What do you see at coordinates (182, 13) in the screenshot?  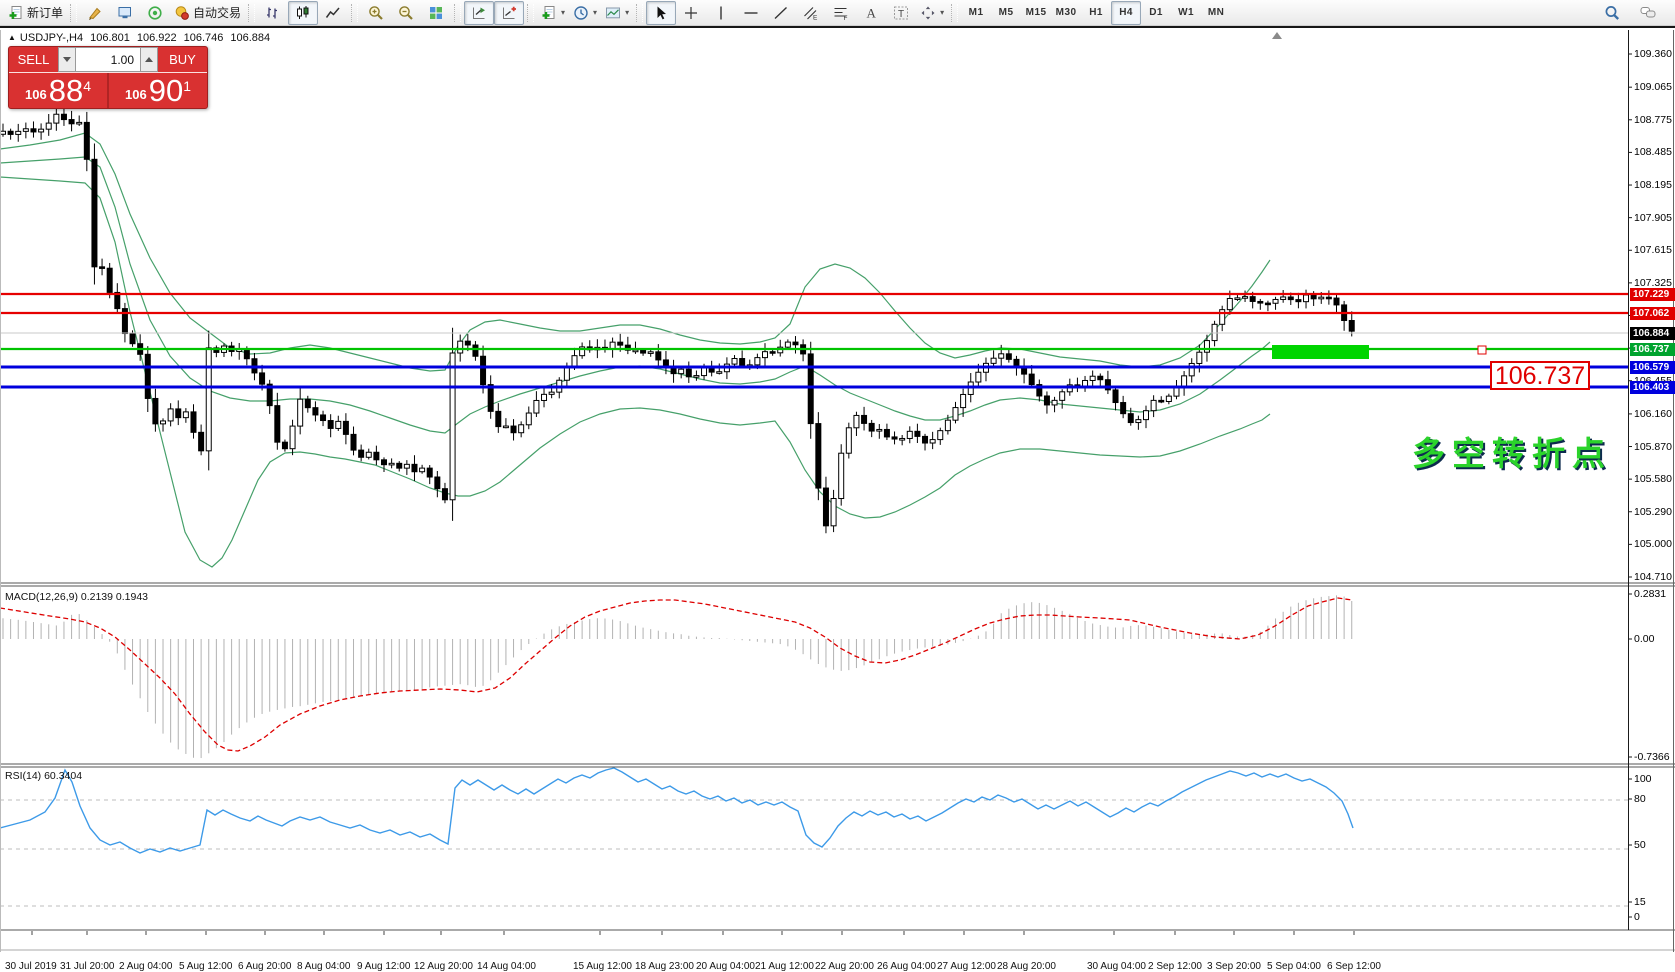 I see `auto-trading-icon` at bounding box center [182, 13].